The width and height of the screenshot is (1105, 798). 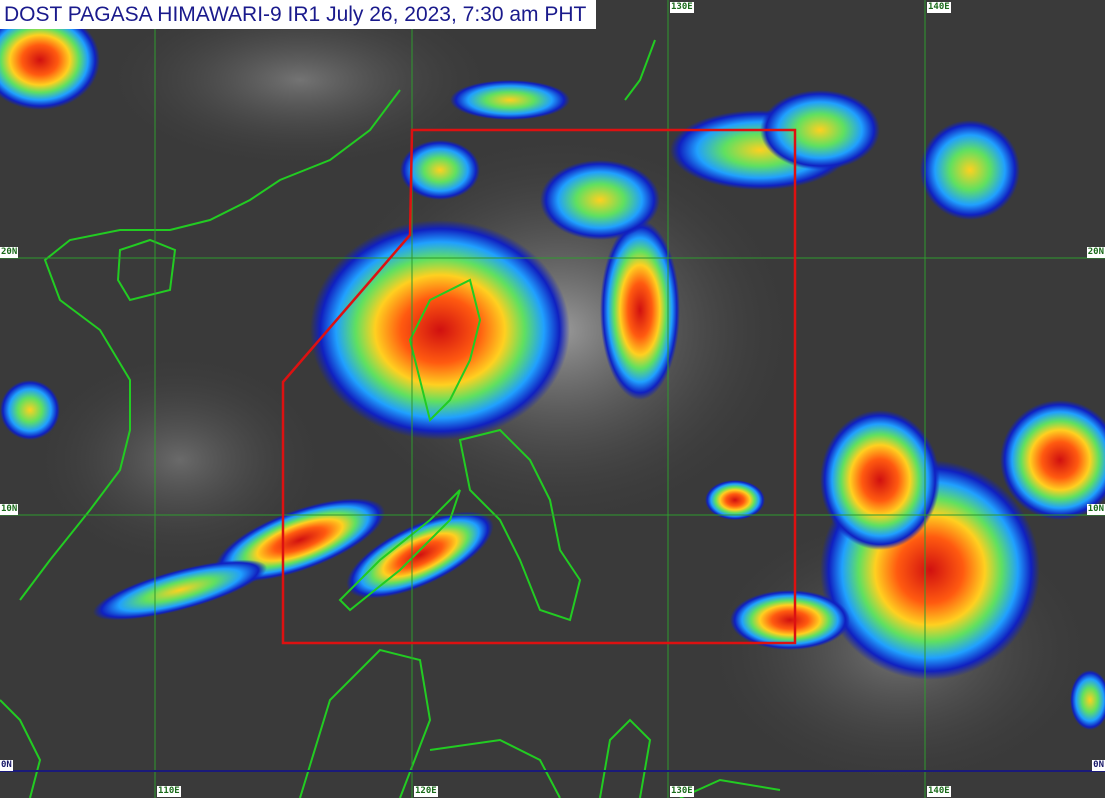 What do you see at coordinates (682, 791) in the screenshot?
I see `lon-label-130e: 130E` at bounding box center [682, 791].